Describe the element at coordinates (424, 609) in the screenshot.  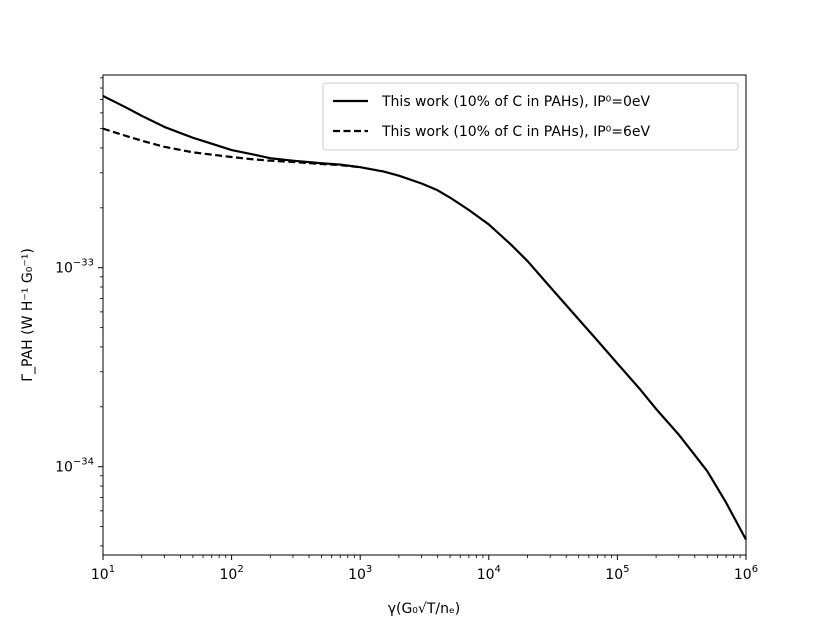
I see `x-axis-label: γ(G₀√T/nₑ)` at that location.